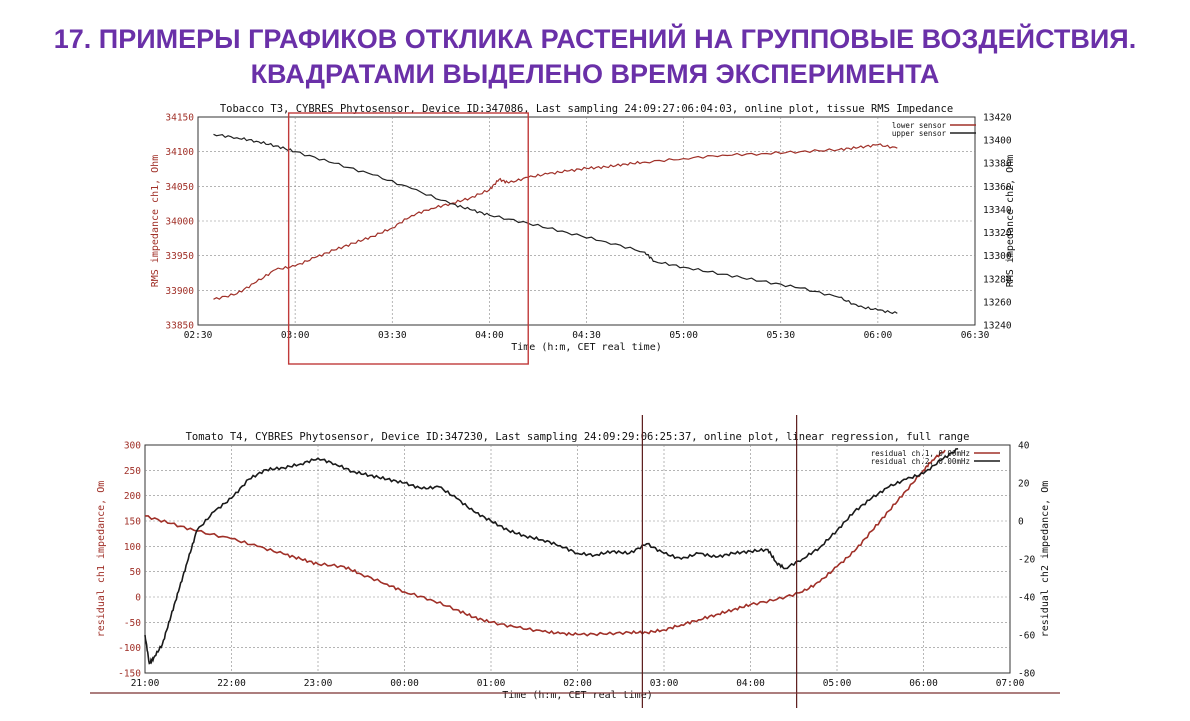 Image resolution: width=1190 pixels, height=721 pixels. Describe the element at coordinates (318, 683) in the screenshot. I see `x-tick-label: 23:00` at that location.